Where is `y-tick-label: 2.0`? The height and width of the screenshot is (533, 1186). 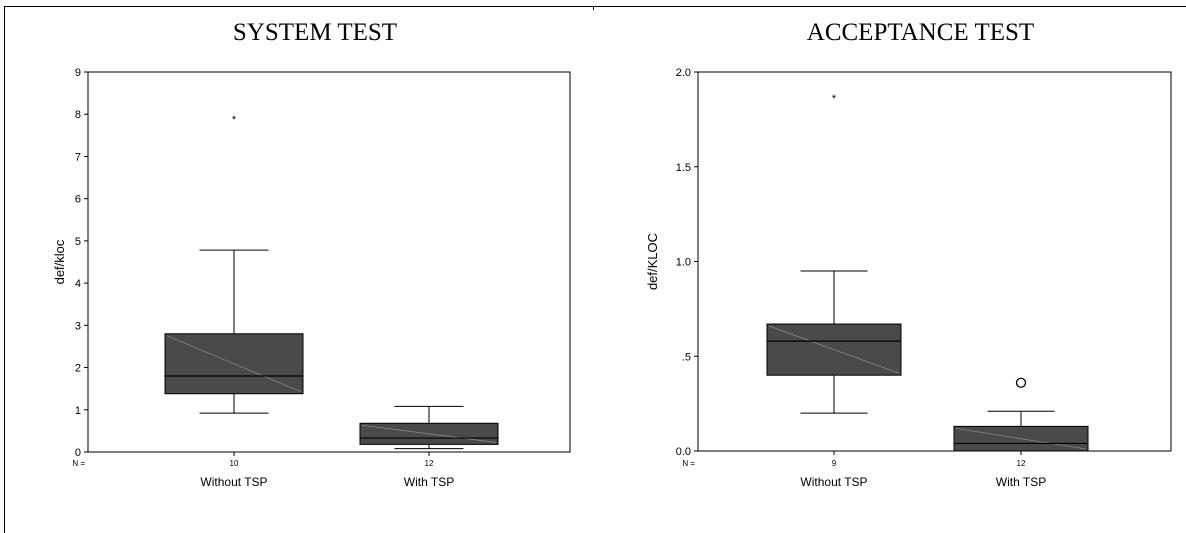
y-tick-label: 2.0 is located at coordinates (683, 73).